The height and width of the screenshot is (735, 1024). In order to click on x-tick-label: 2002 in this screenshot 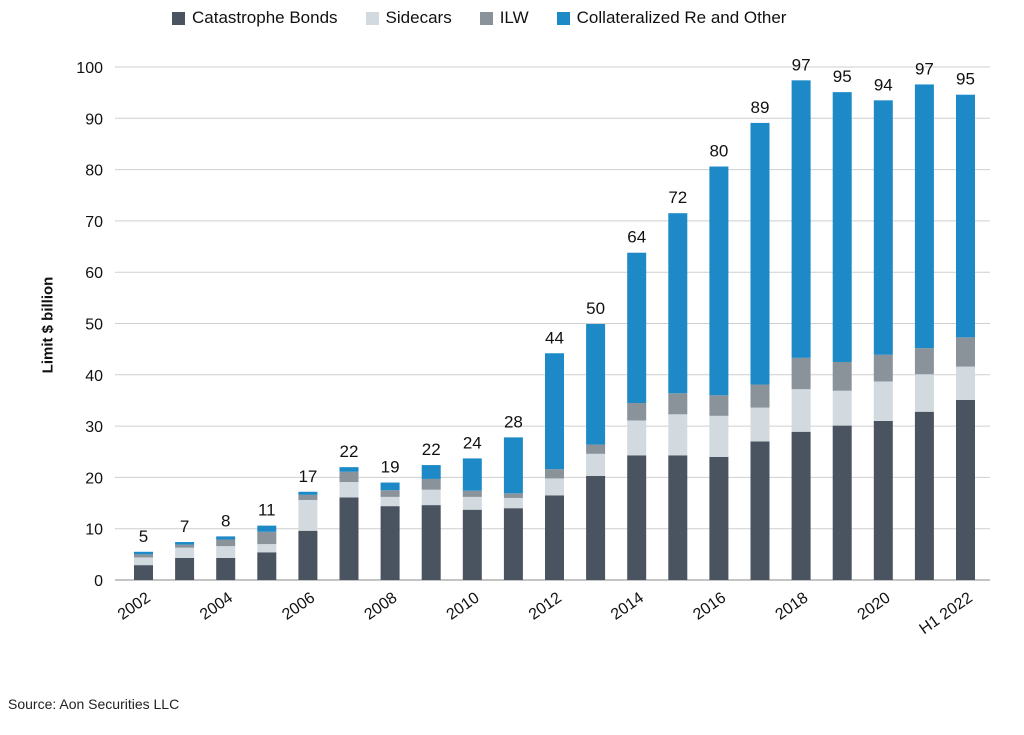, I will do `click(134, 606)`.